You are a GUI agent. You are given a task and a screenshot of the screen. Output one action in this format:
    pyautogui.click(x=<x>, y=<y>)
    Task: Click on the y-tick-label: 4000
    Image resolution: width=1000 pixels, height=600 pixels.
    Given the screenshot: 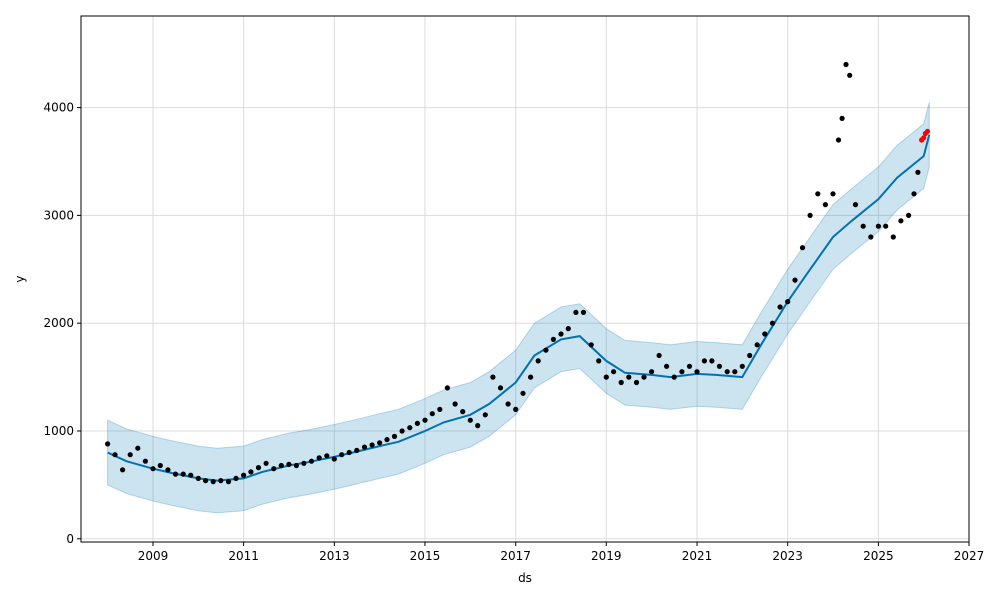 What is the action you would take?
    pyautogui.click(x=58, y=108)
    